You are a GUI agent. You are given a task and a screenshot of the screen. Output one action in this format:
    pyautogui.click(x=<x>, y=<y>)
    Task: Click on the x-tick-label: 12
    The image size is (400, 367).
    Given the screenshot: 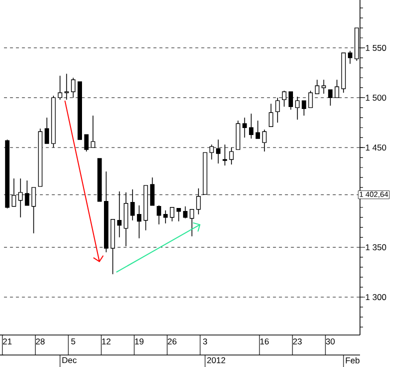 What is the action you would take?
    pyautogui.click(x=106, y=341)
    